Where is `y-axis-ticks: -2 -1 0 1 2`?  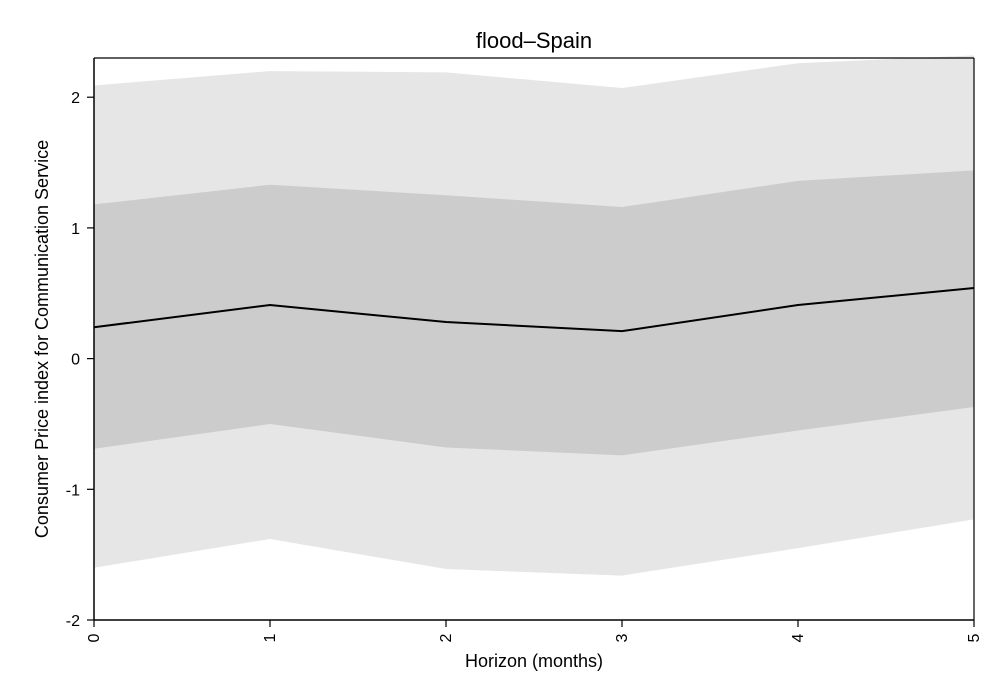 y-axis-ticks: -2 -1 0 1 2 is located at coordinates (80, 360).